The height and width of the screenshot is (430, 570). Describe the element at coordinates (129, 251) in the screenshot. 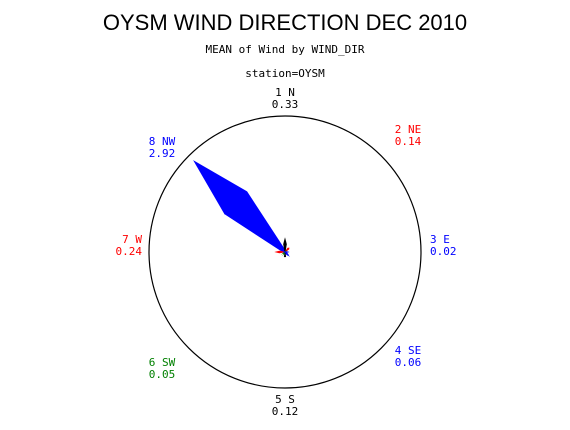

I see `dir-w-value: 0.24` at that location.